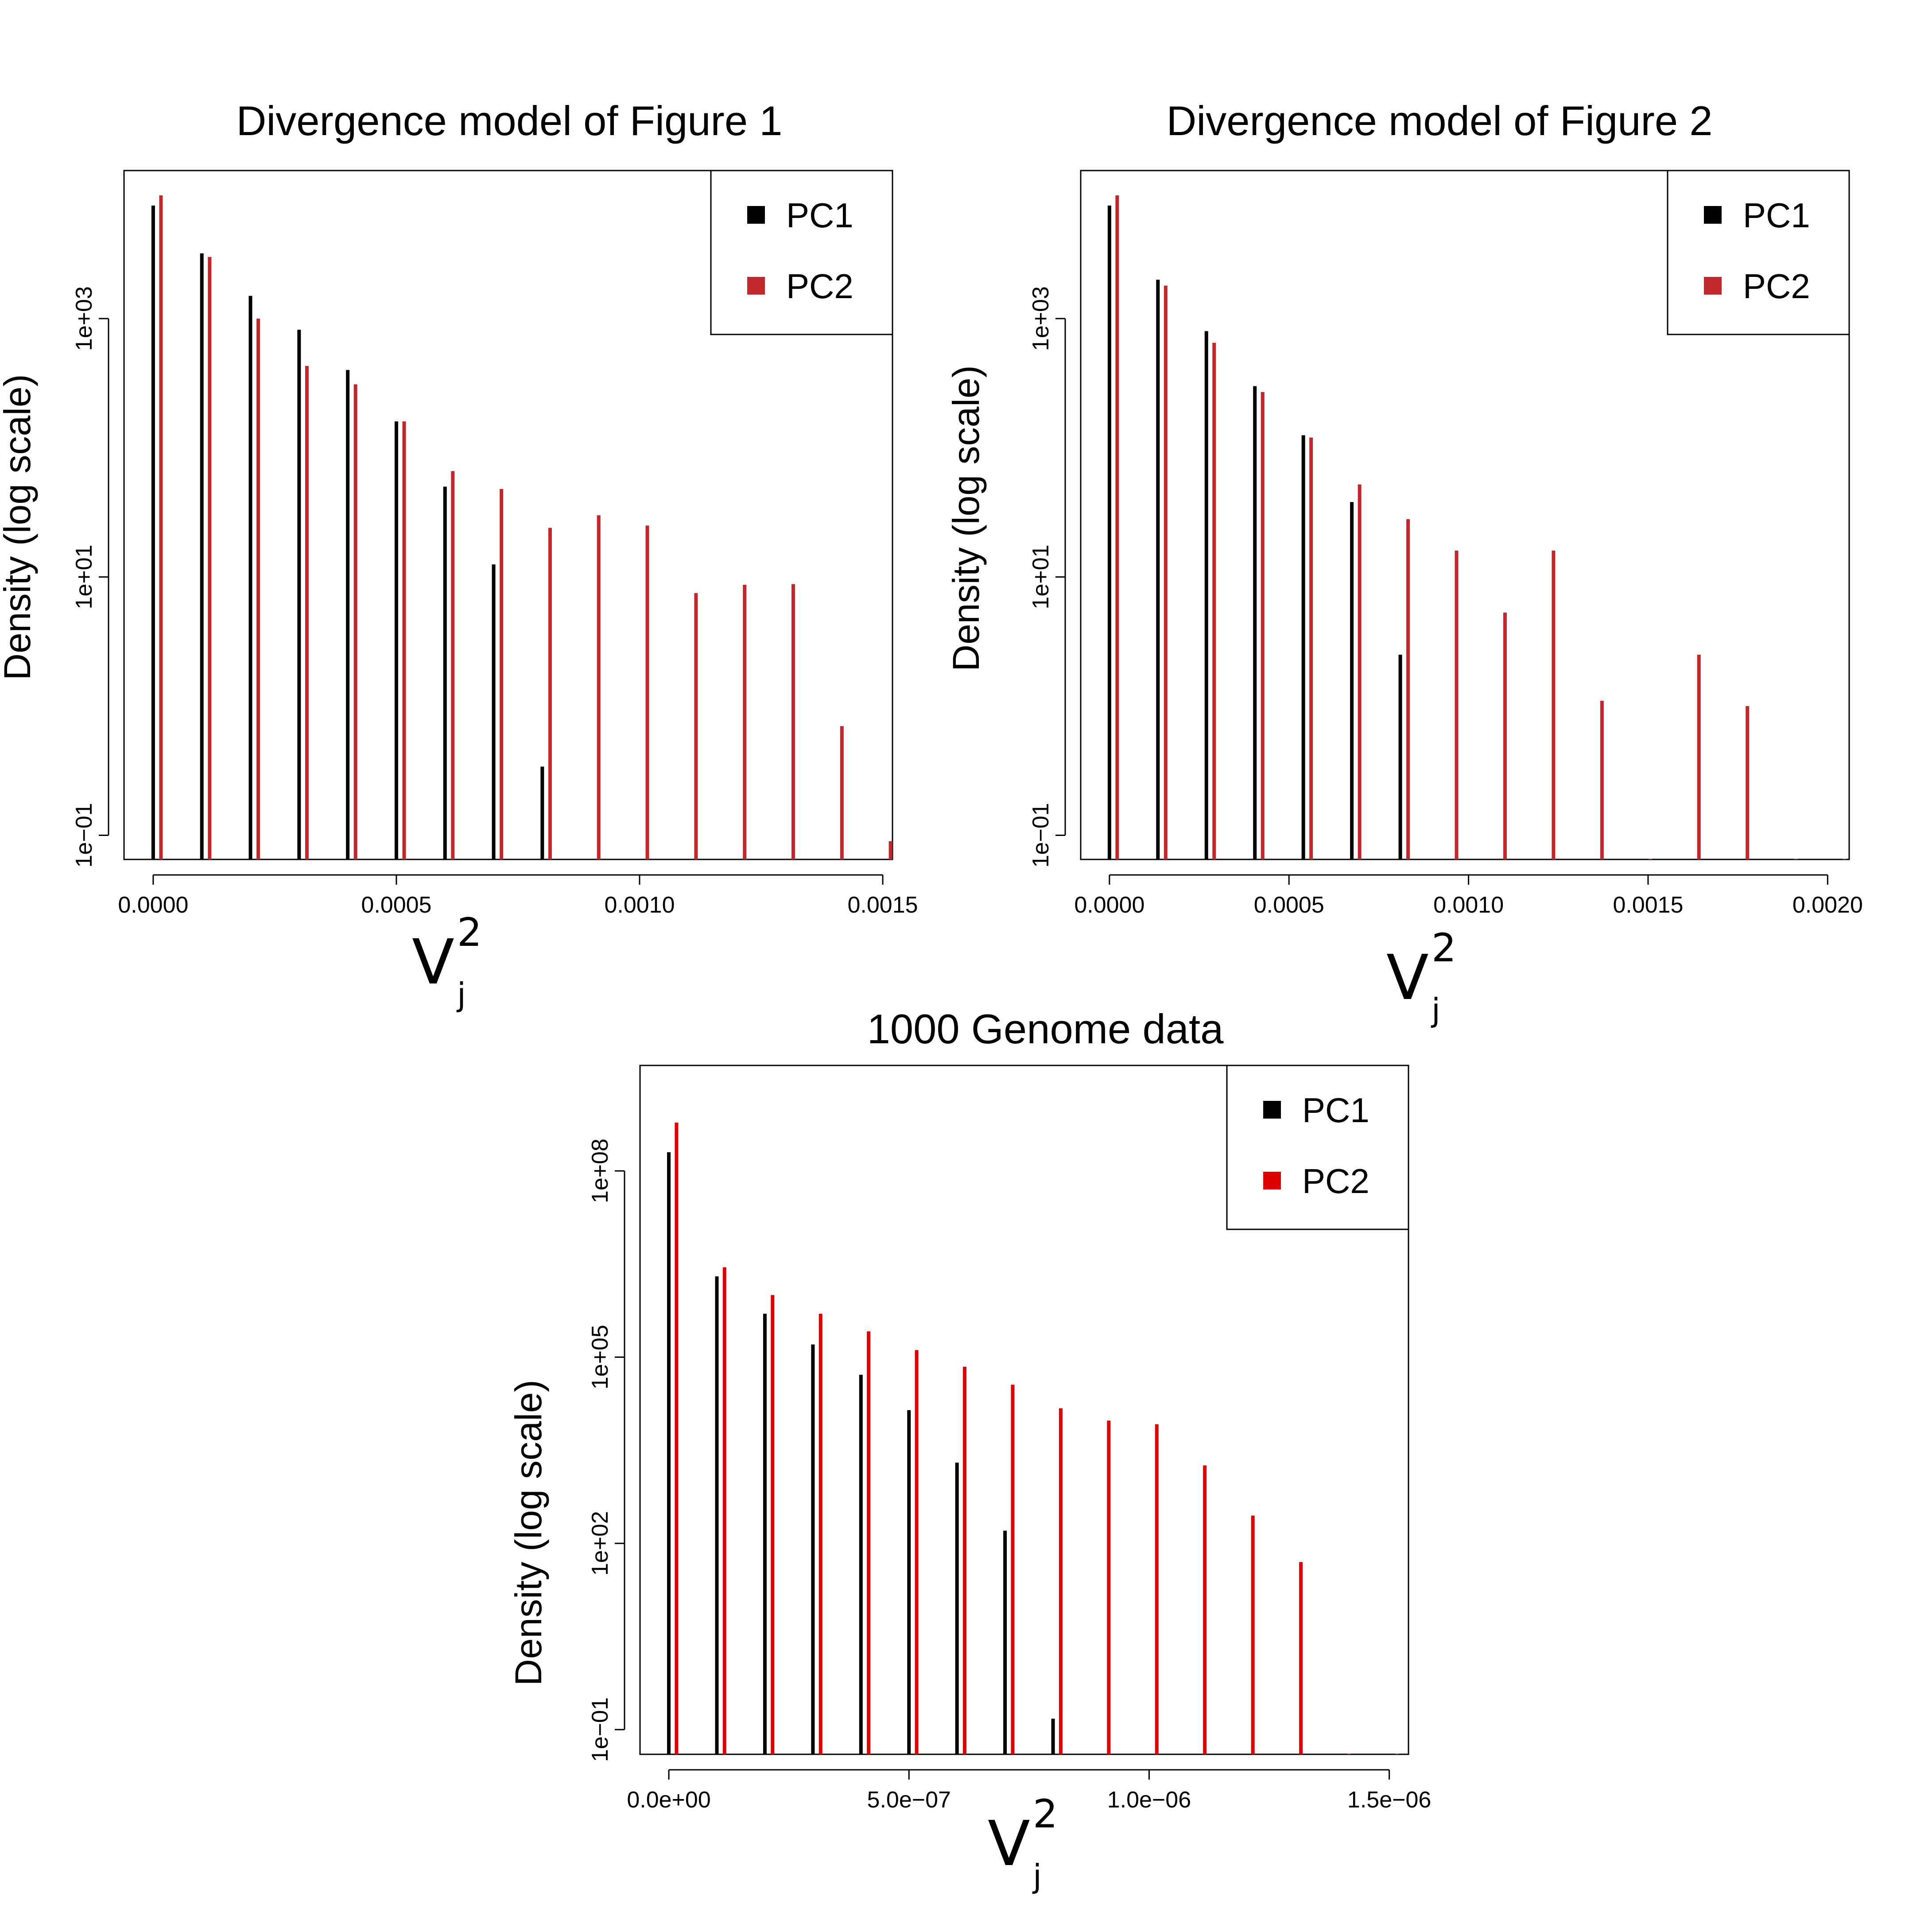  Describe the element at coordinates (1481, 527) in the screenshot. I see `series-pc2` at that location.